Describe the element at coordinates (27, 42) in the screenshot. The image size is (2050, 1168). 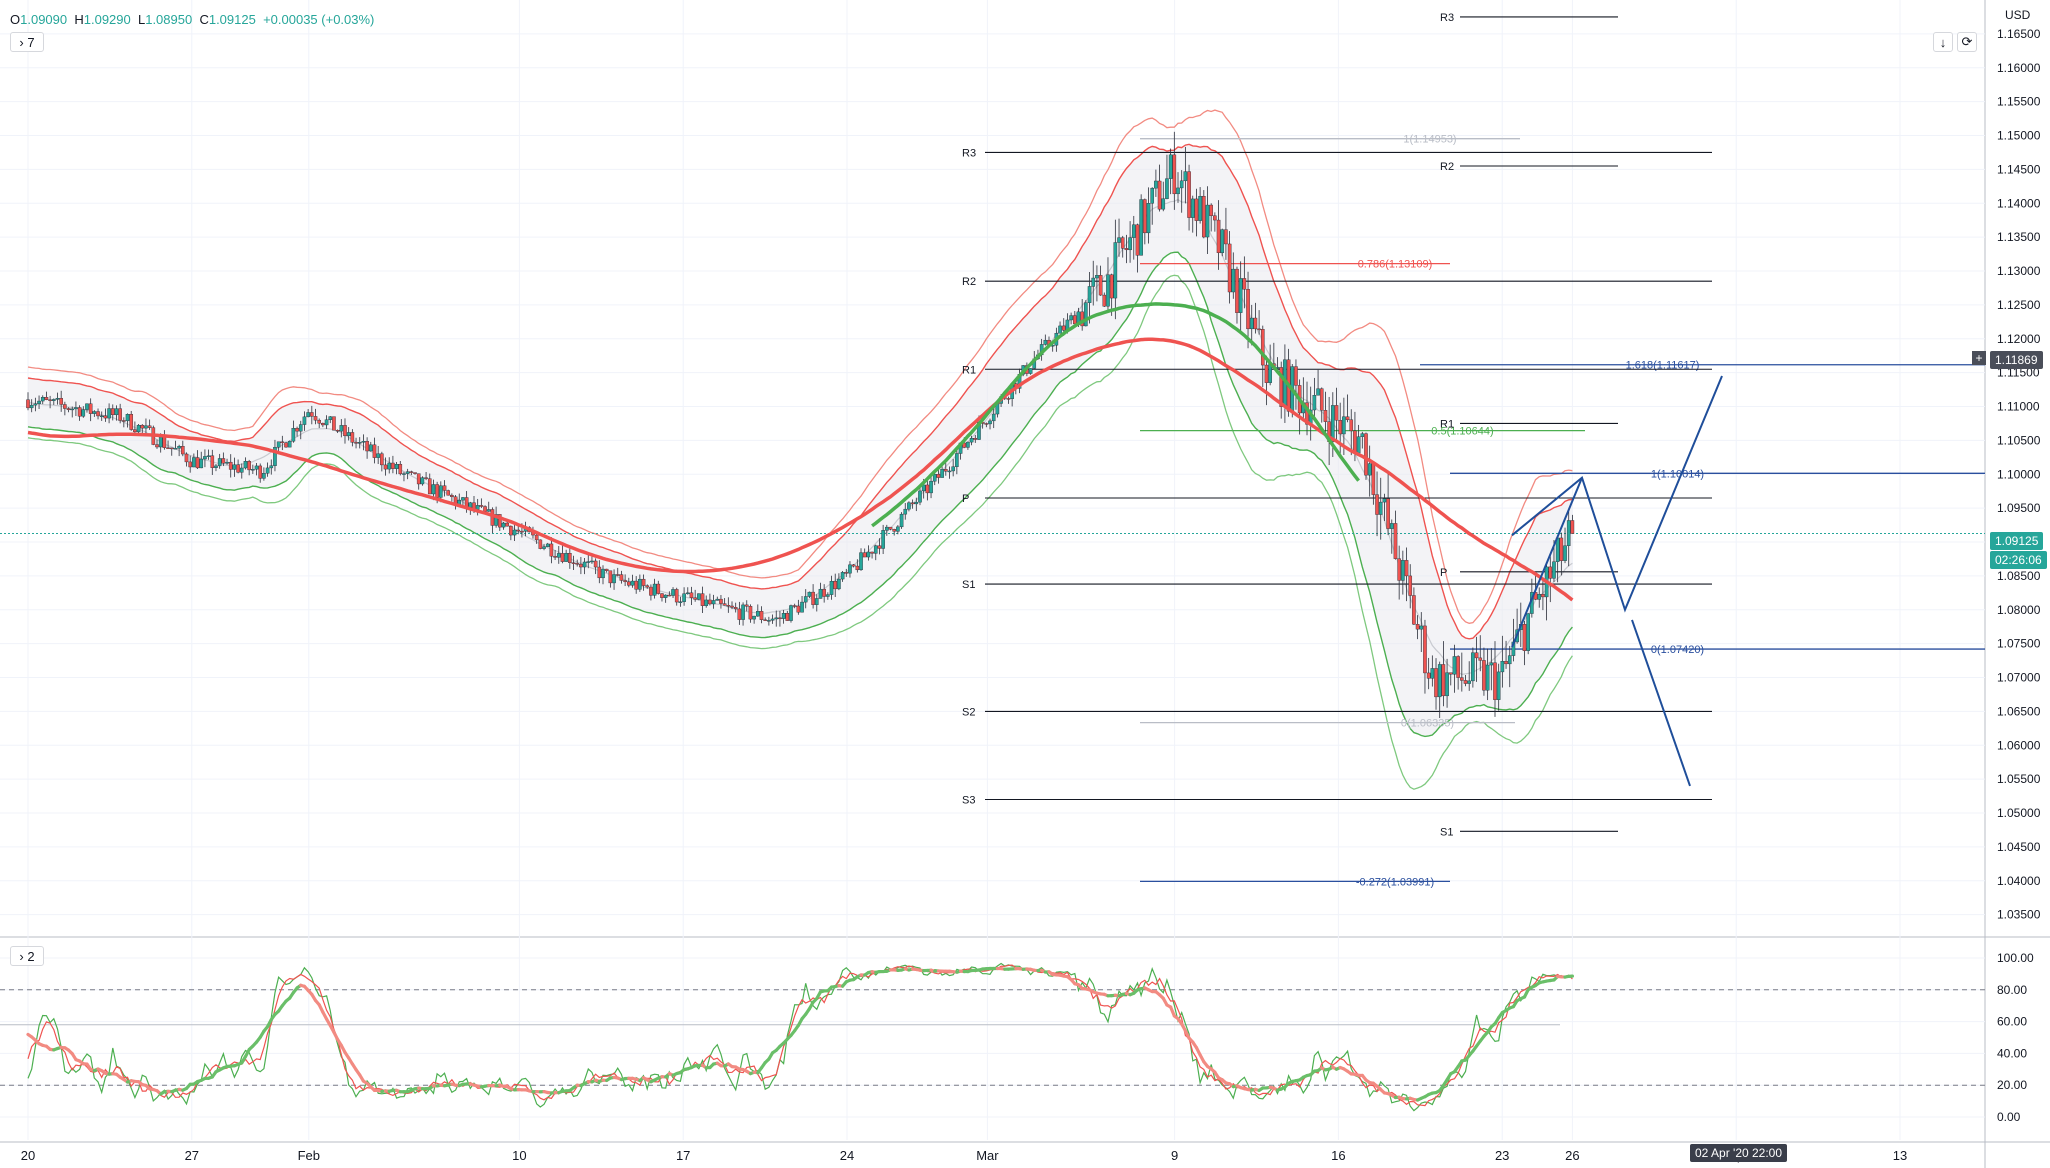
I see `indicators-toggle-button: › 7` at that location.